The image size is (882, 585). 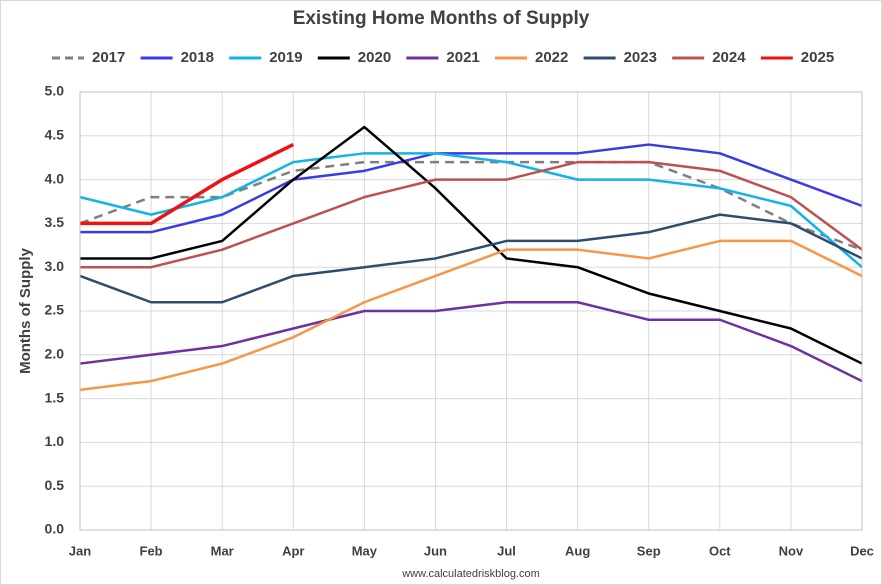 What do you see at coordinates (55, 485) in the screenshot?
I see `y-tick-label: 0.5` at bounding box center [55, 485].